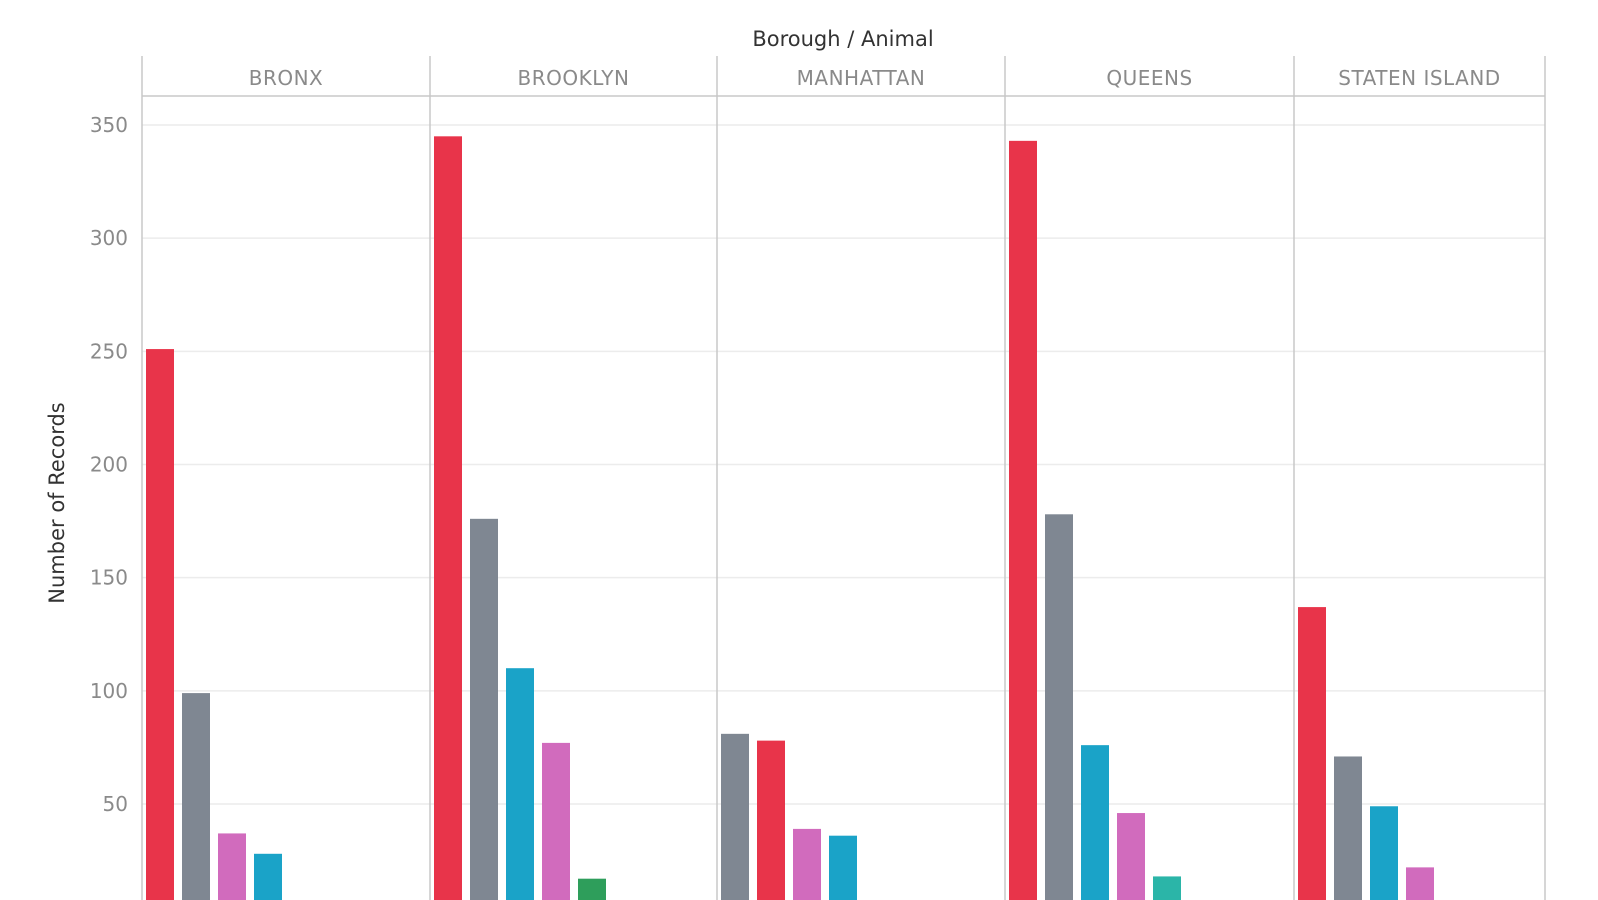 The height and width of the screenshot is (900, 1598). What do you see at coordinates (57, 502) in the screenshot?
I see `y-axis-title: Number of Records` at bounding box center [57, 502].